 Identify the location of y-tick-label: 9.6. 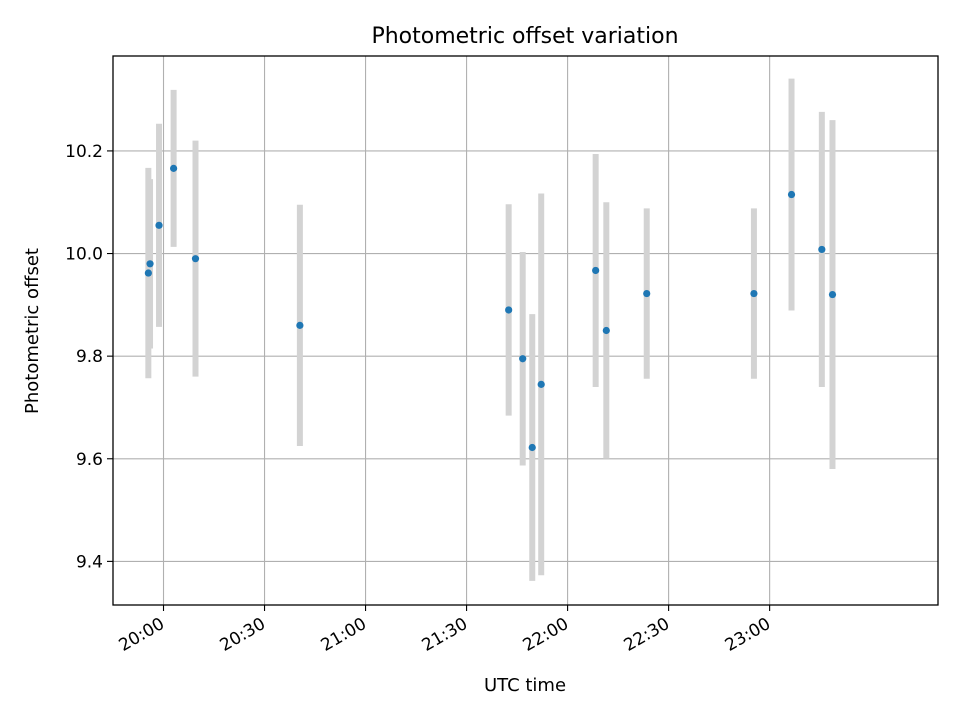
(89, 460).